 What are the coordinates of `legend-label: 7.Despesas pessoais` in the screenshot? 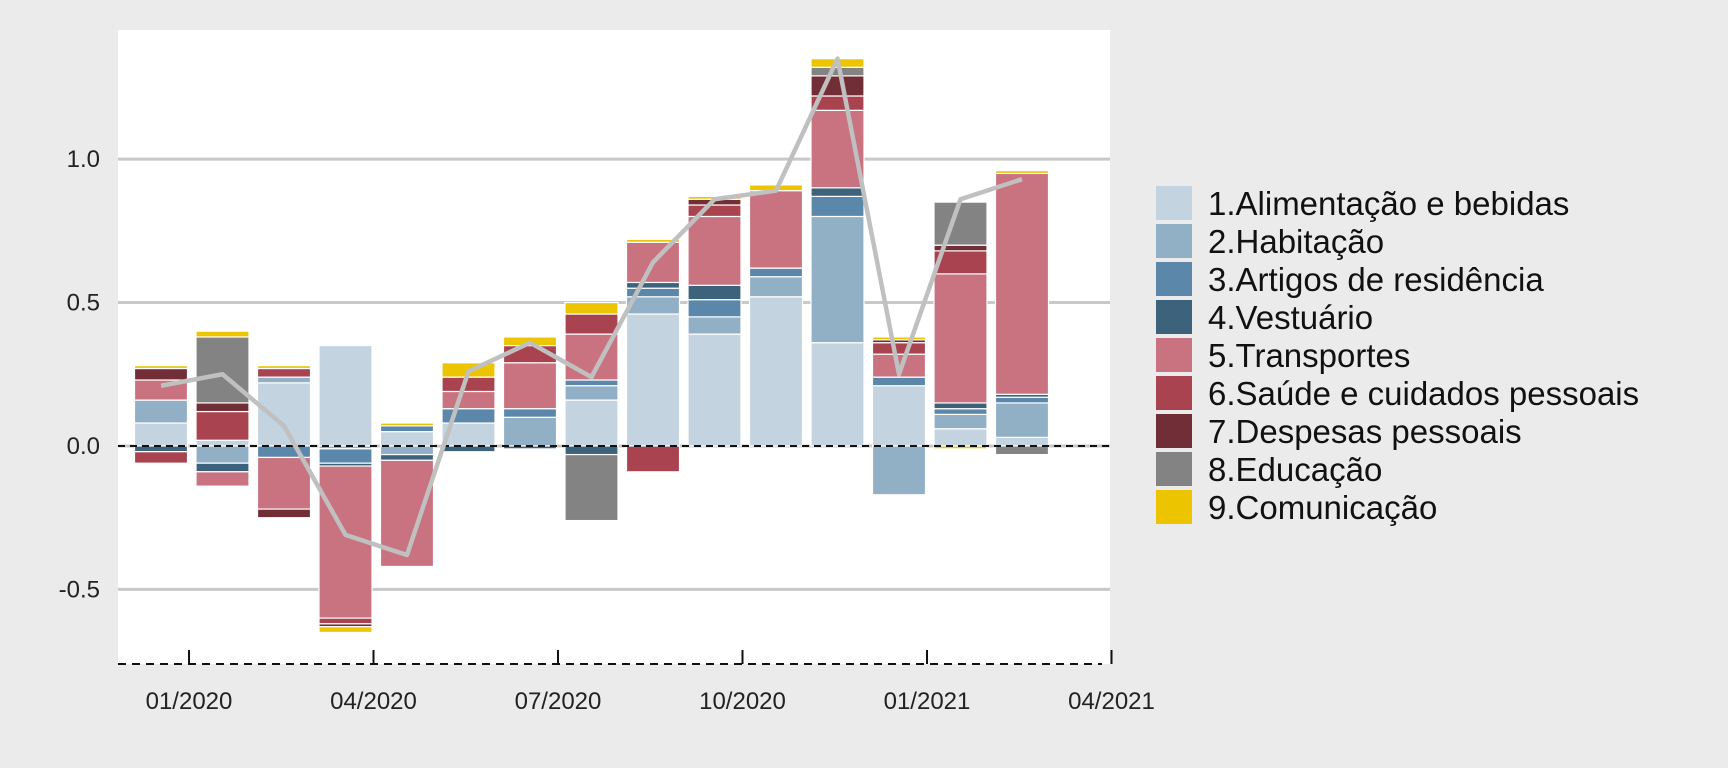 It's located at (1365, 431).